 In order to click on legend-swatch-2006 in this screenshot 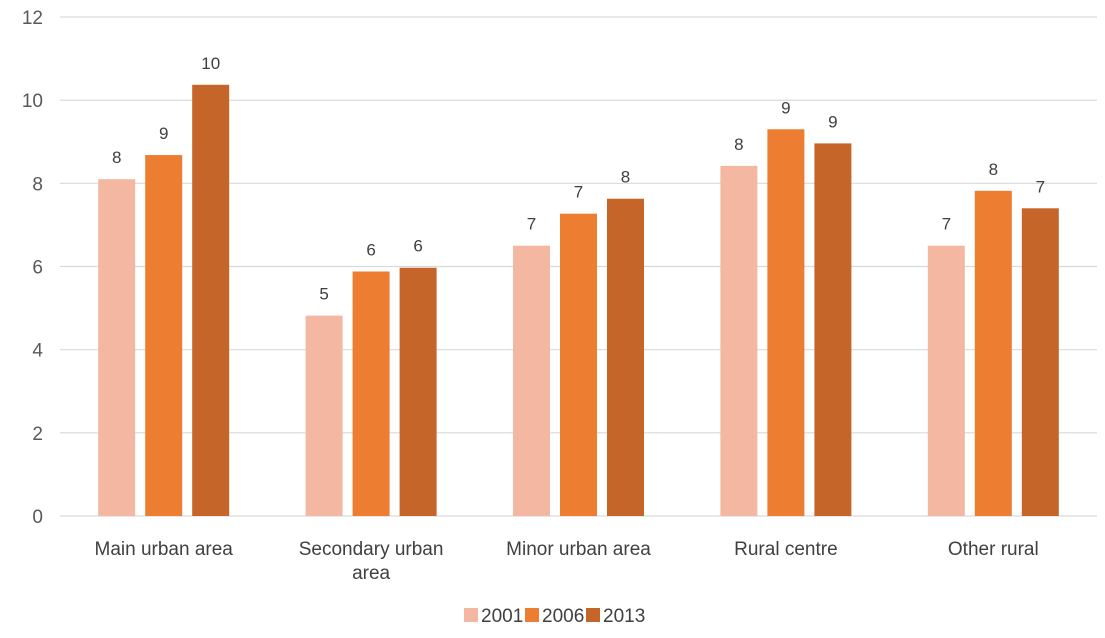, I will do `click(532, 615)`.